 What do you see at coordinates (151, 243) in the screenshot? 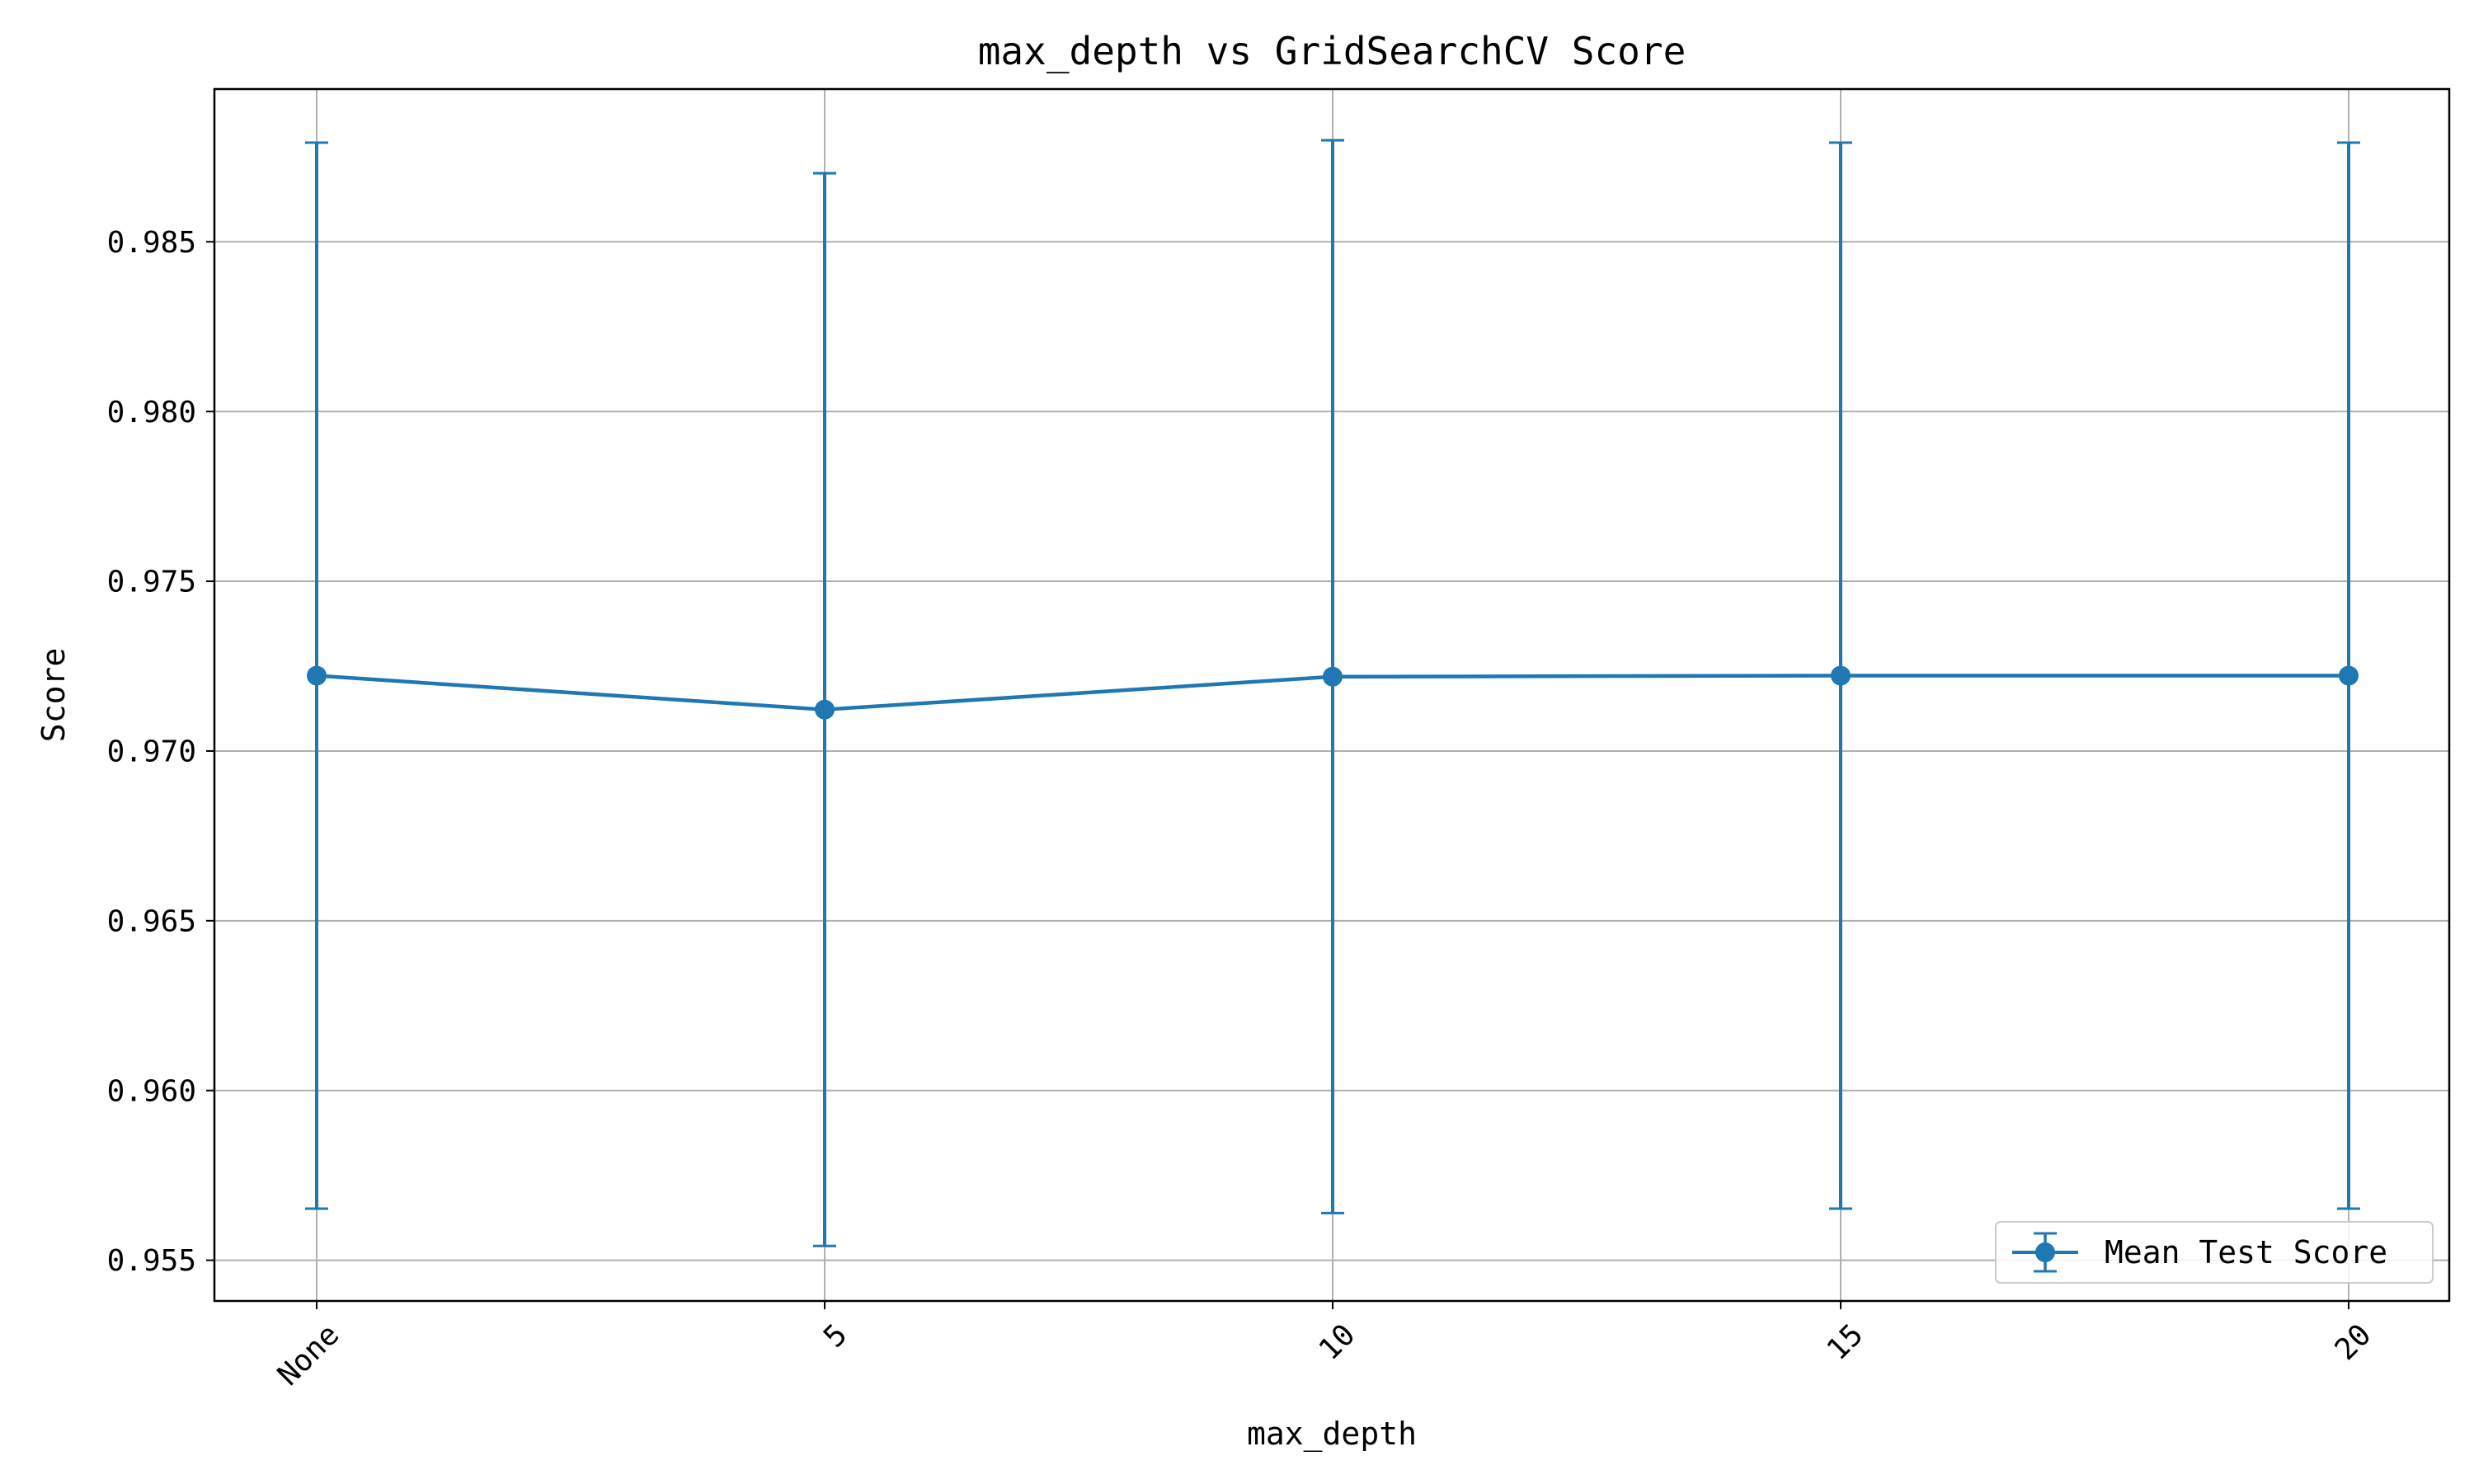
I see `y-tick-label: 0.985` at bounding box center [151, 243].